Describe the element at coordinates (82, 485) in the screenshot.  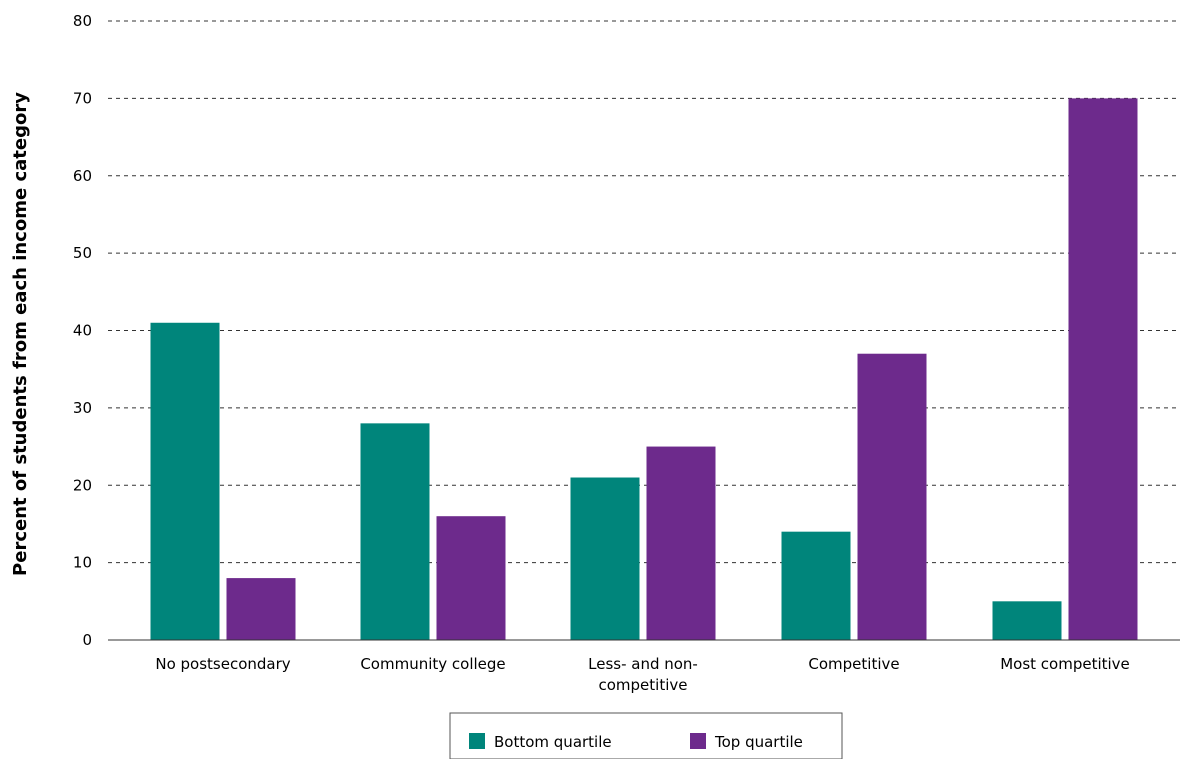
I see `y-tick-label: 20` at that location.